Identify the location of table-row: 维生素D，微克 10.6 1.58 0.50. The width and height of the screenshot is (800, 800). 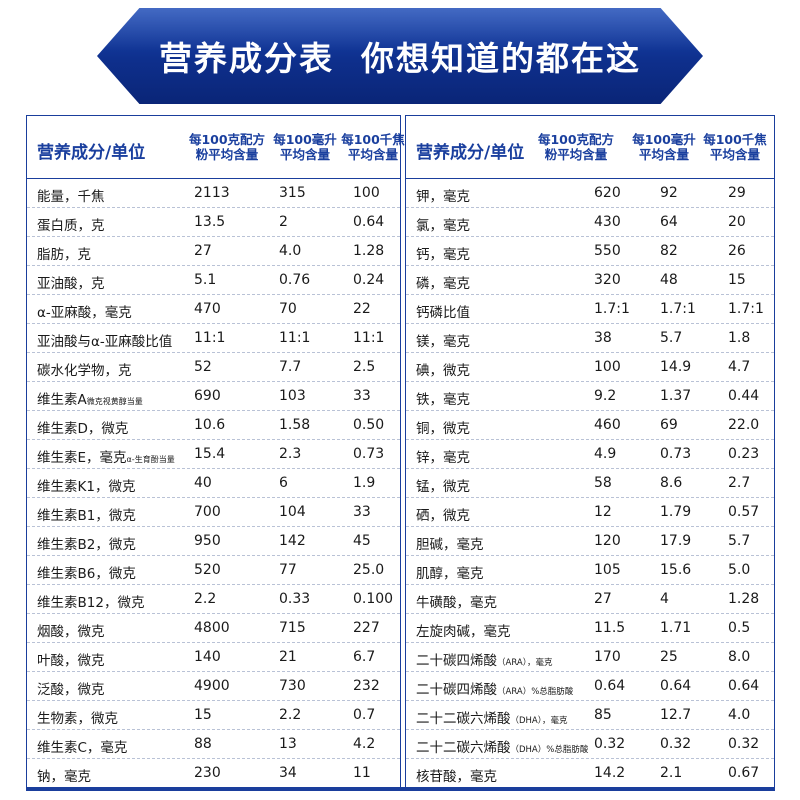
(213, 425).